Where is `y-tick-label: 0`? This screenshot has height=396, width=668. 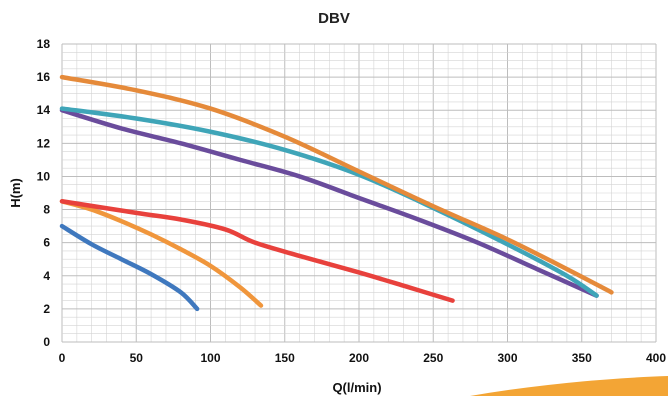
y-tick-label: 0 is located at coordinates (46, 342).